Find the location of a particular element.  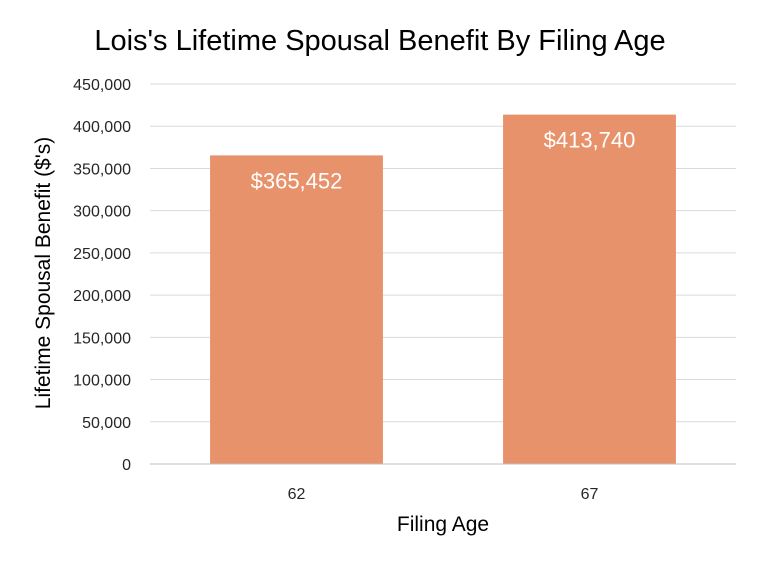

y-tick-label: 400,000 is located at coordinates (102, 127).